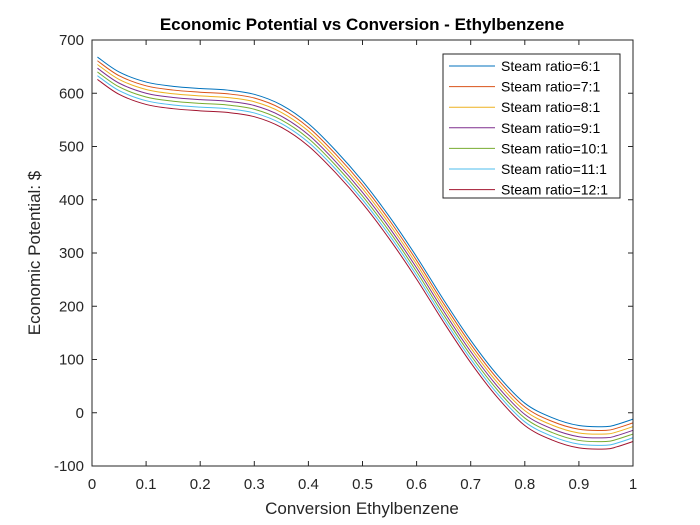  What do you see at coordinates (470, 484) in the screenshot?
I see `x-tick-label: 0.7` at bounding box center [470, 484].